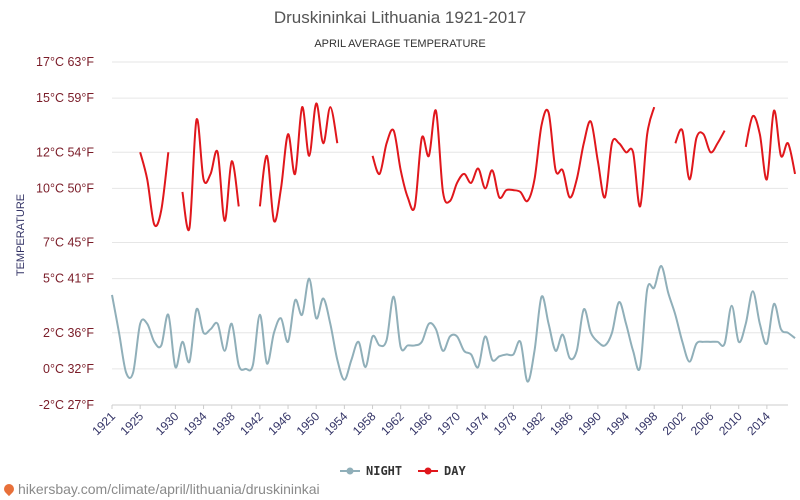 The image size is (800, 500). What do you see at coordinates (505, 423) in the screenshot?
I see `x-tick-label: 1978` at bounding box center [505, 423].